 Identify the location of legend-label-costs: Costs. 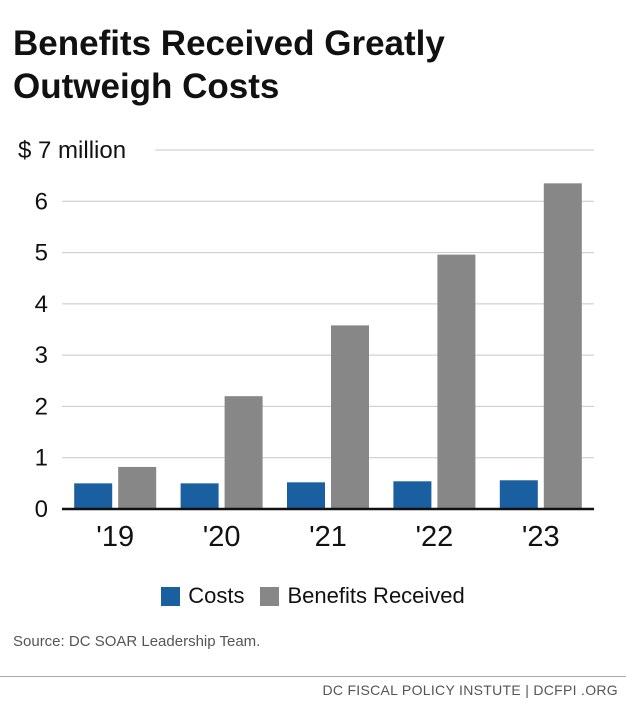
(216, 595).